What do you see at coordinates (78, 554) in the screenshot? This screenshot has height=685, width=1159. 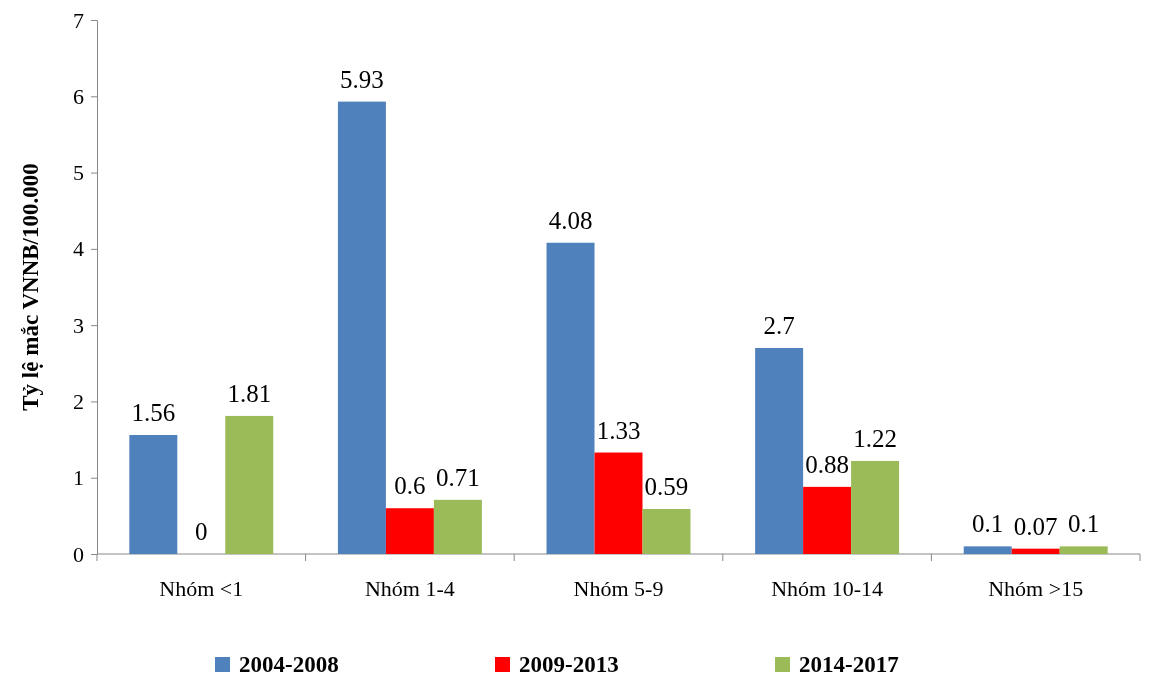 I see `y-tick-label: 0` at bounding box center [78, 554].